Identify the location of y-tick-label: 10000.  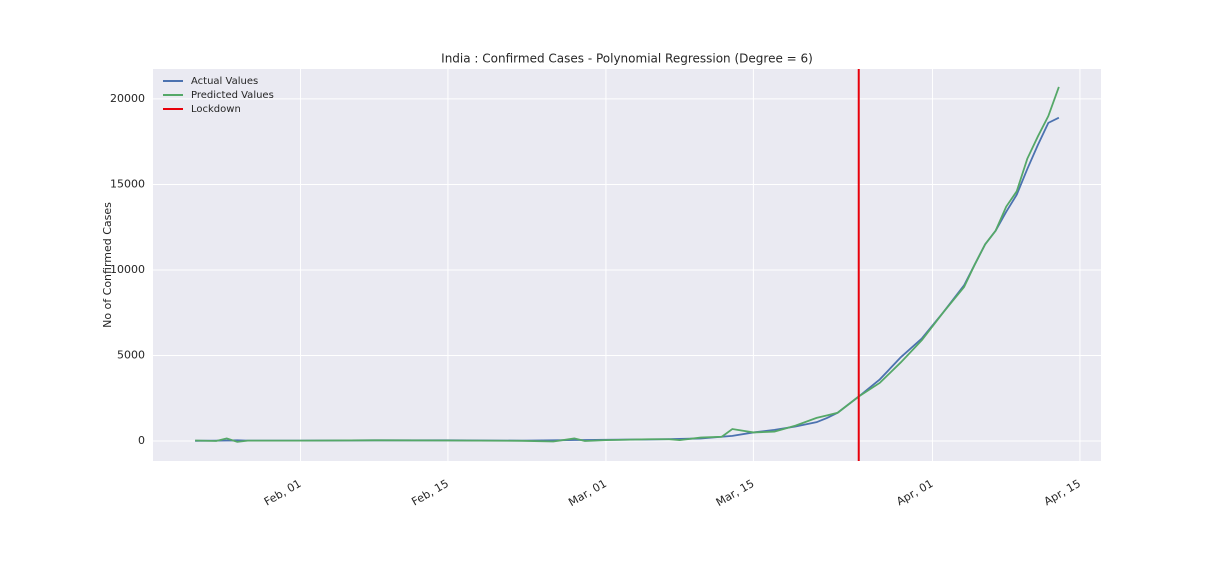
(127, 269).